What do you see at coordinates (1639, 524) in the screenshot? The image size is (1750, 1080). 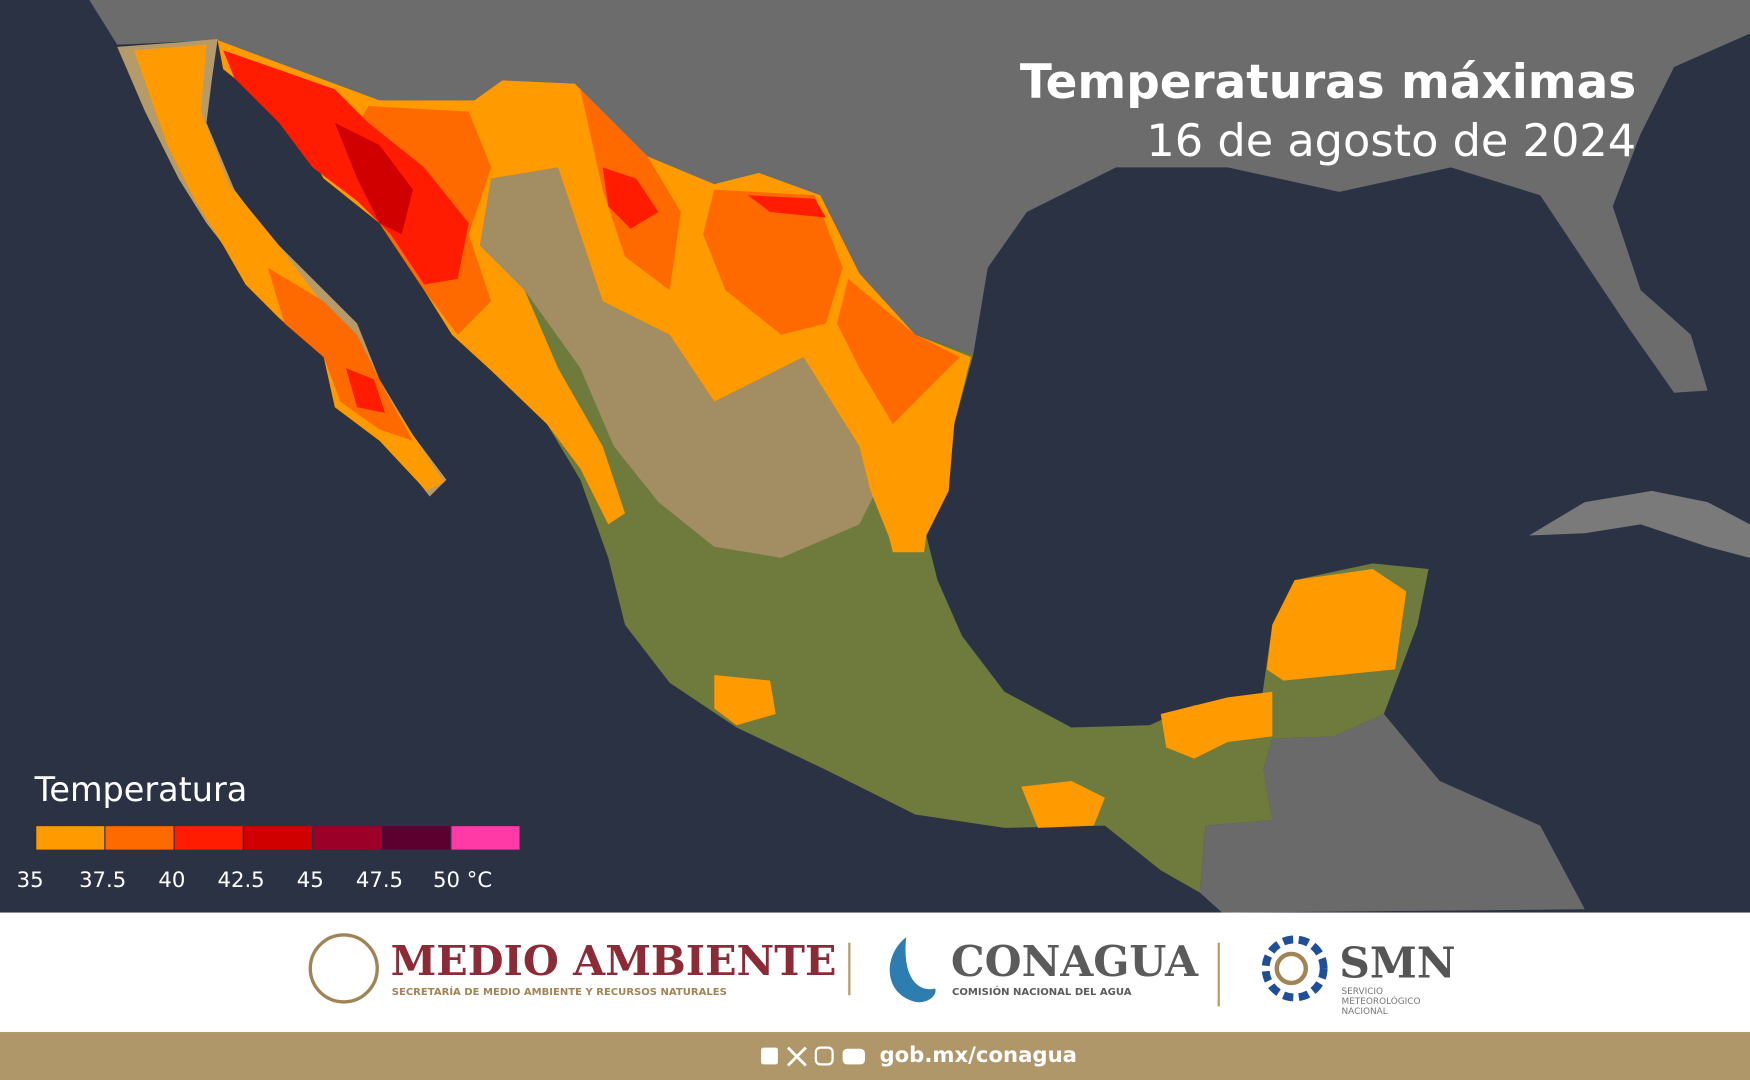 I see `land-cuba` at bounding box center [1639, 524].